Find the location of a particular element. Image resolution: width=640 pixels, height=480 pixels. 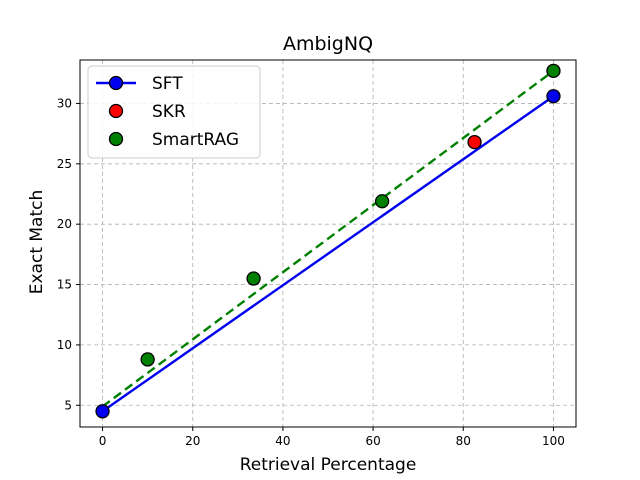

y-tick-label: 15 is located at coordinates (64, 285).